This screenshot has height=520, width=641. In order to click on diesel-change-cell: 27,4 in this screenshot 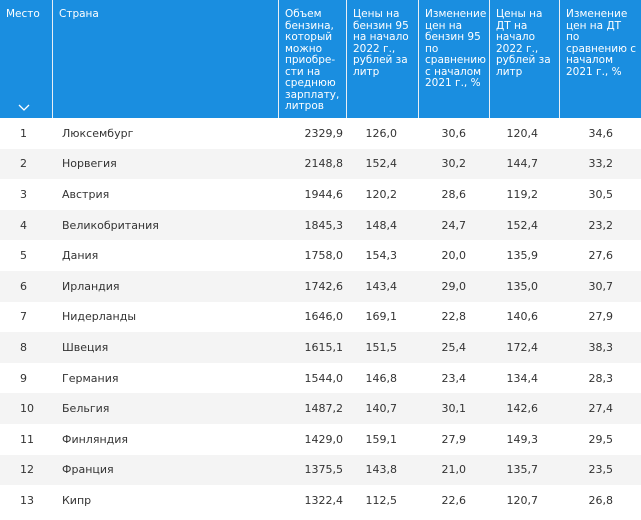, I will do `click(601, 409)`.